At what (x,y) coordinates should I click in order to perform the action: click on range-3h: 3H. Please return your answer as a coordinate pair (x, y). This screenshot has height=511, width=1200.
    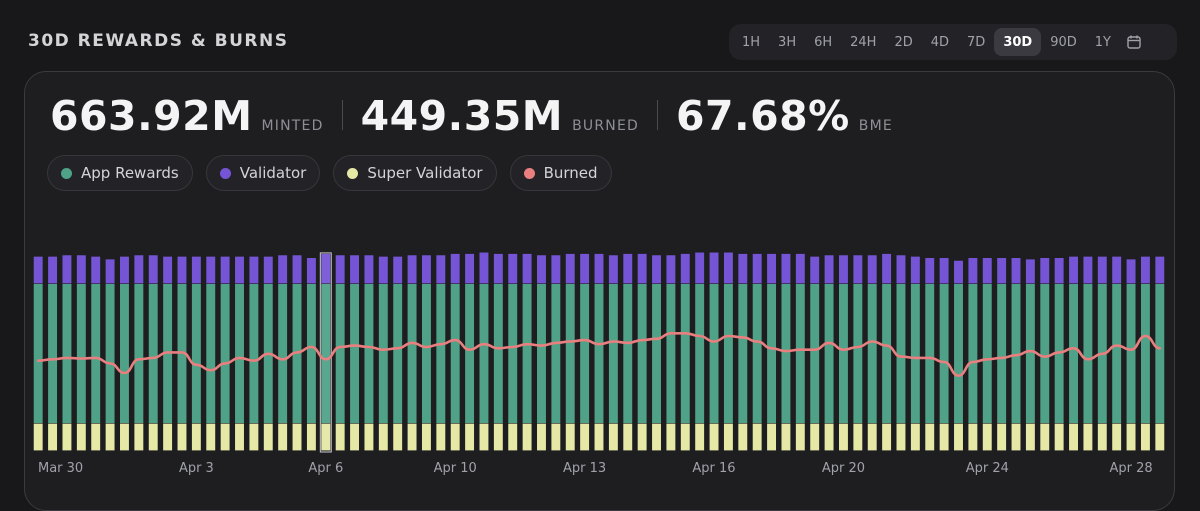
    Looking at the image, I should click on (787, 42).